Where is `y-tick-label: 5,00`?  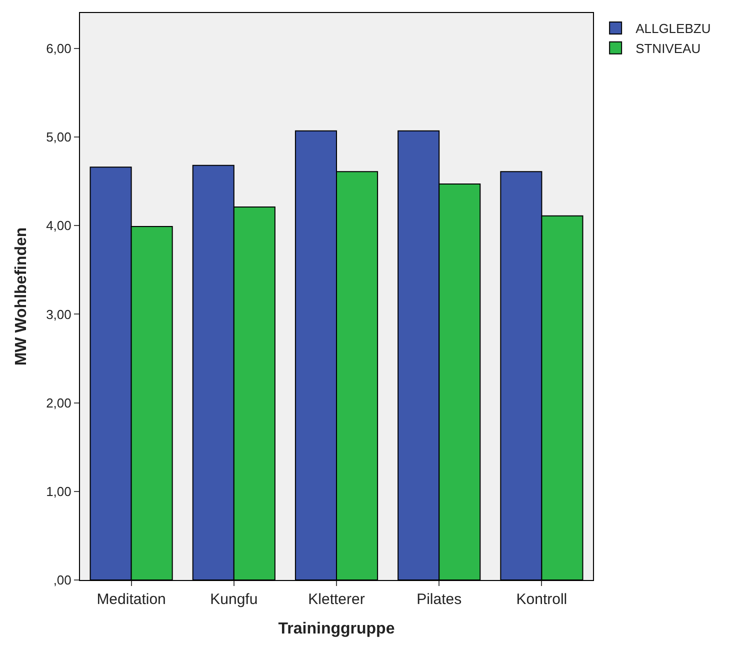
y-tick-label: 5,00 is located at coordinates (59, 137).